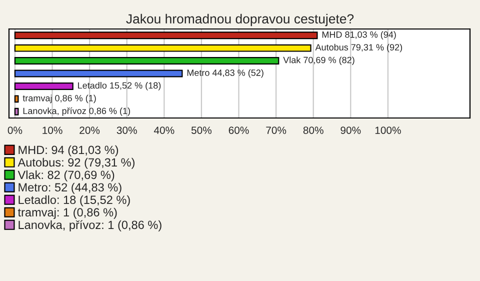 This screenshot has width=480, height=281. I want to click on x-tick-label: 40%, so click(164, 130).